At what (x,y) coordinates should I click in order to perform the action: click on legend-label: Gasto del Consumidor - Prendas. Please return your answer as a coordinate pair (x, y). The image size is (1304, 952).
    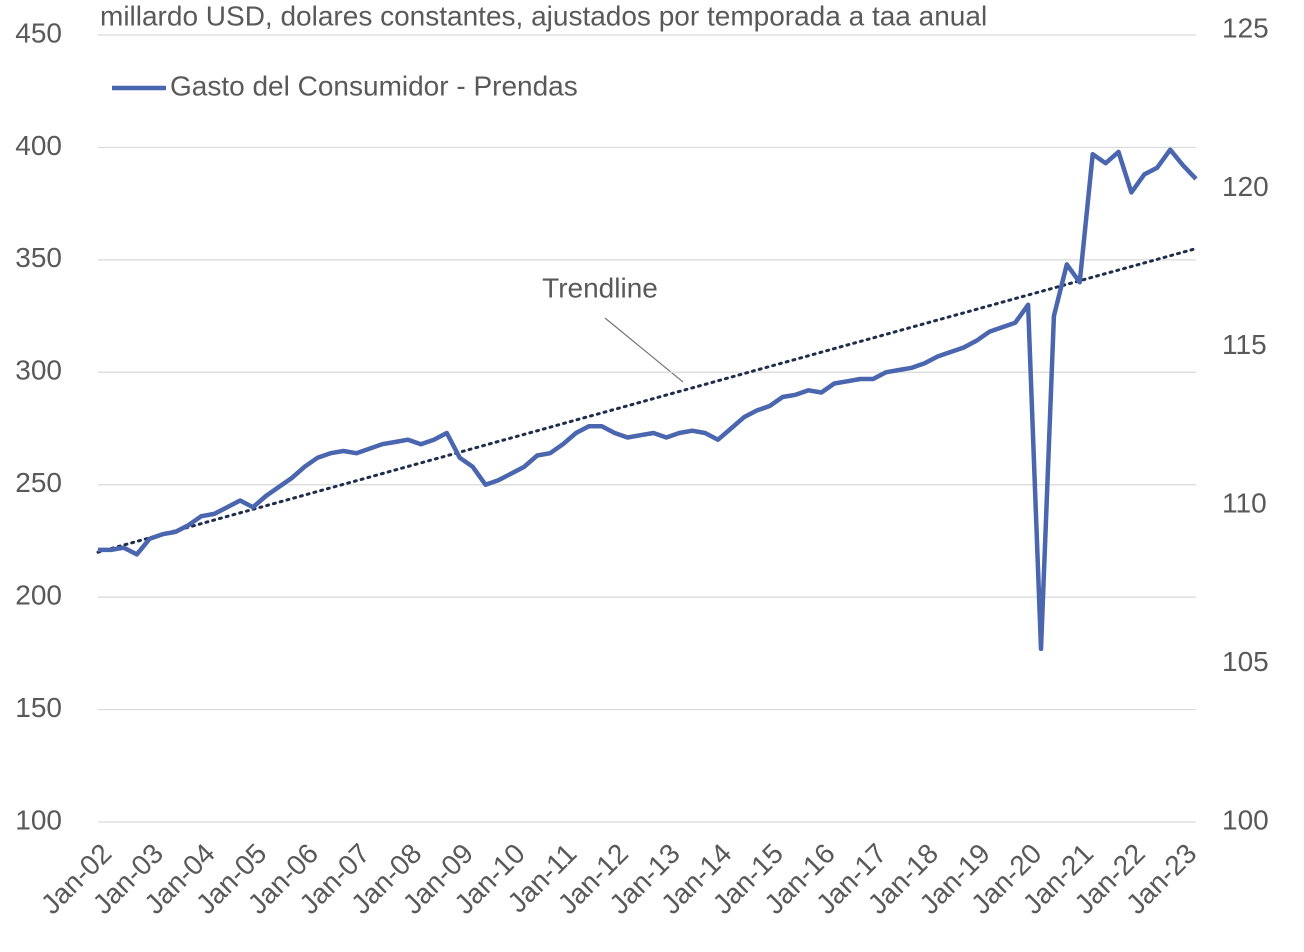
    Looking at the image, I should click on (374, 85).